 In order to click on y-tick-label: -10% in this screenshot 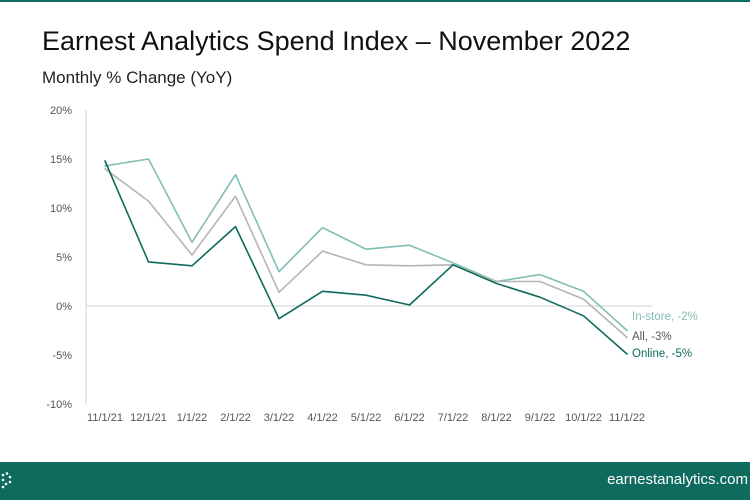, I will do `click(59, 405)`.